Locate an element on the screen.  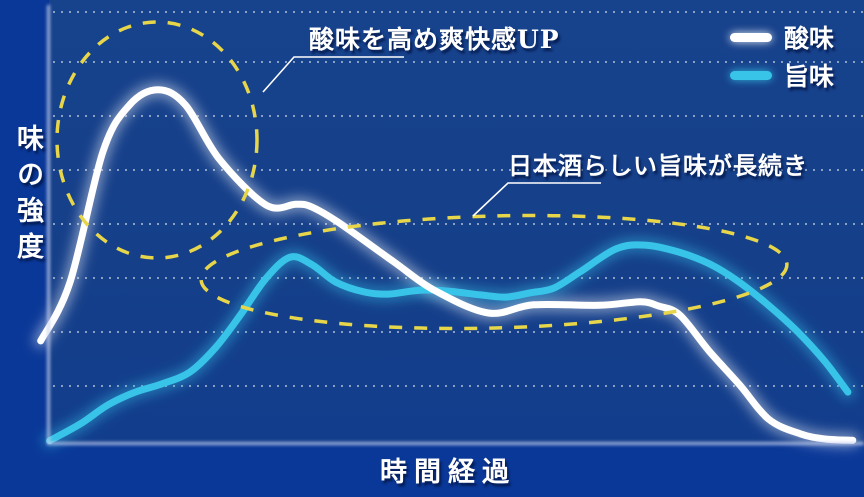
legend-item-sanmi: 酸味 is located at coordinates (782, 37).